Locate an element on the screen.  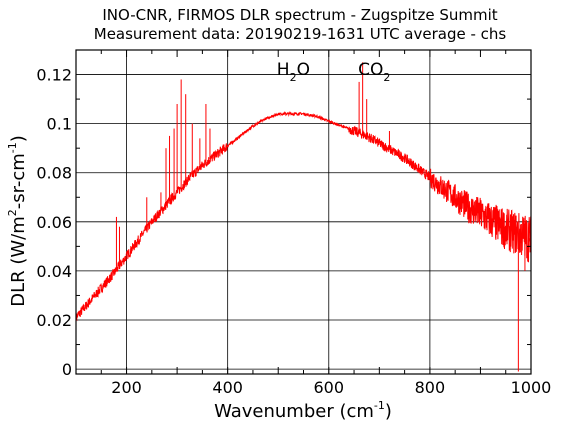
molecule-annotation: CO2 is located at coordinates (374, 72).